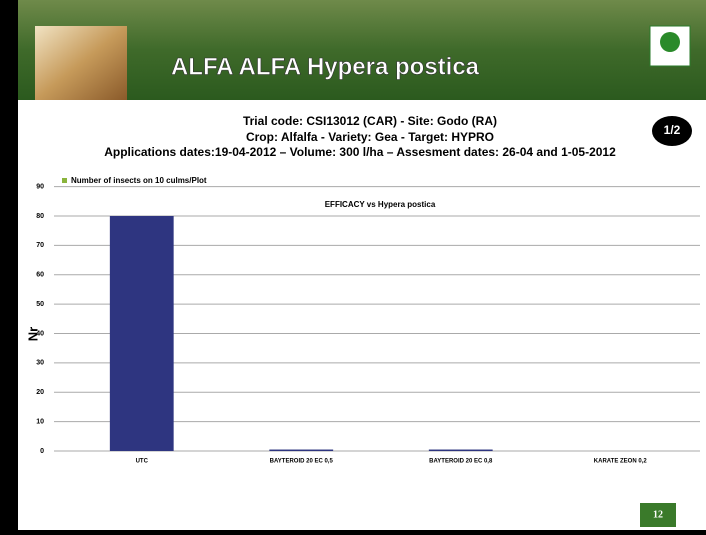  Describe the element at coordinates (40, 392) in the screenshot. I see `y-tick-label: 20` at that location.